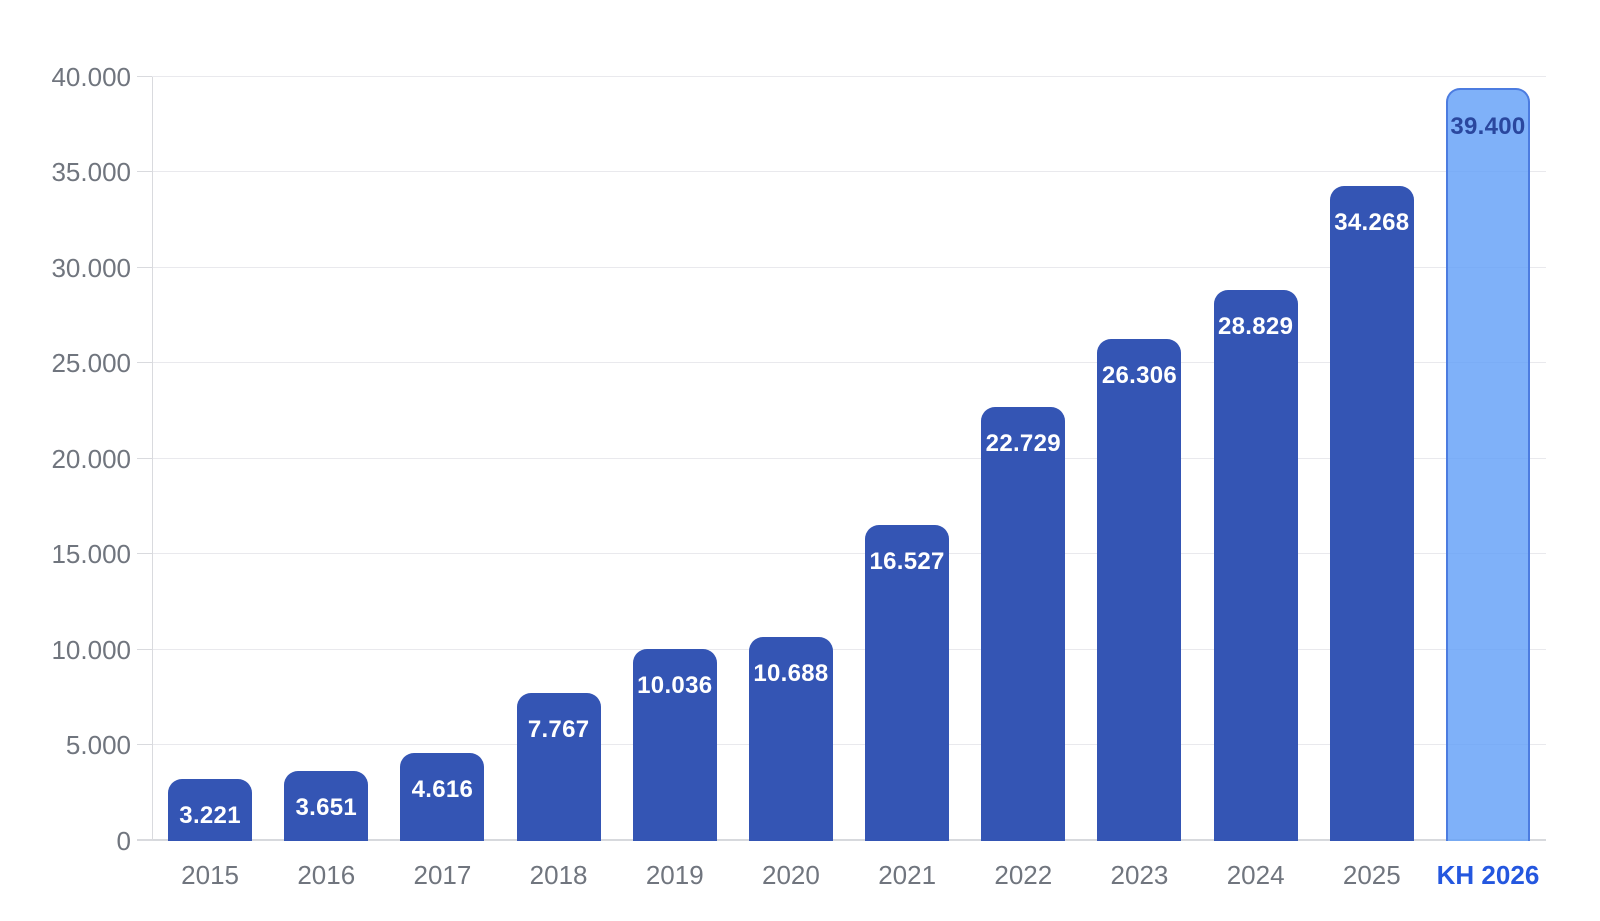 The image size is (1600, 921). Describe the element at coordinates (98, 745) in the screenshot. I see `y-tick-label: 5.000` at that location.